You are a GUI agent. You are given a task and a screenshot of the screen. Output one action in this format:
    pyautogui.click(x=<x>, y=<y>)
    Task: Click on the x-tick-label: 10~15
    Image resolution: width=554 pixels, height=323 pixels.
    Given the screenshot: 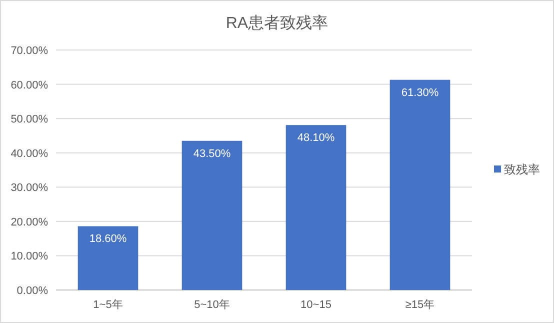 What is the action you would take?
    pyautogui.click(x=316, y=305)
    